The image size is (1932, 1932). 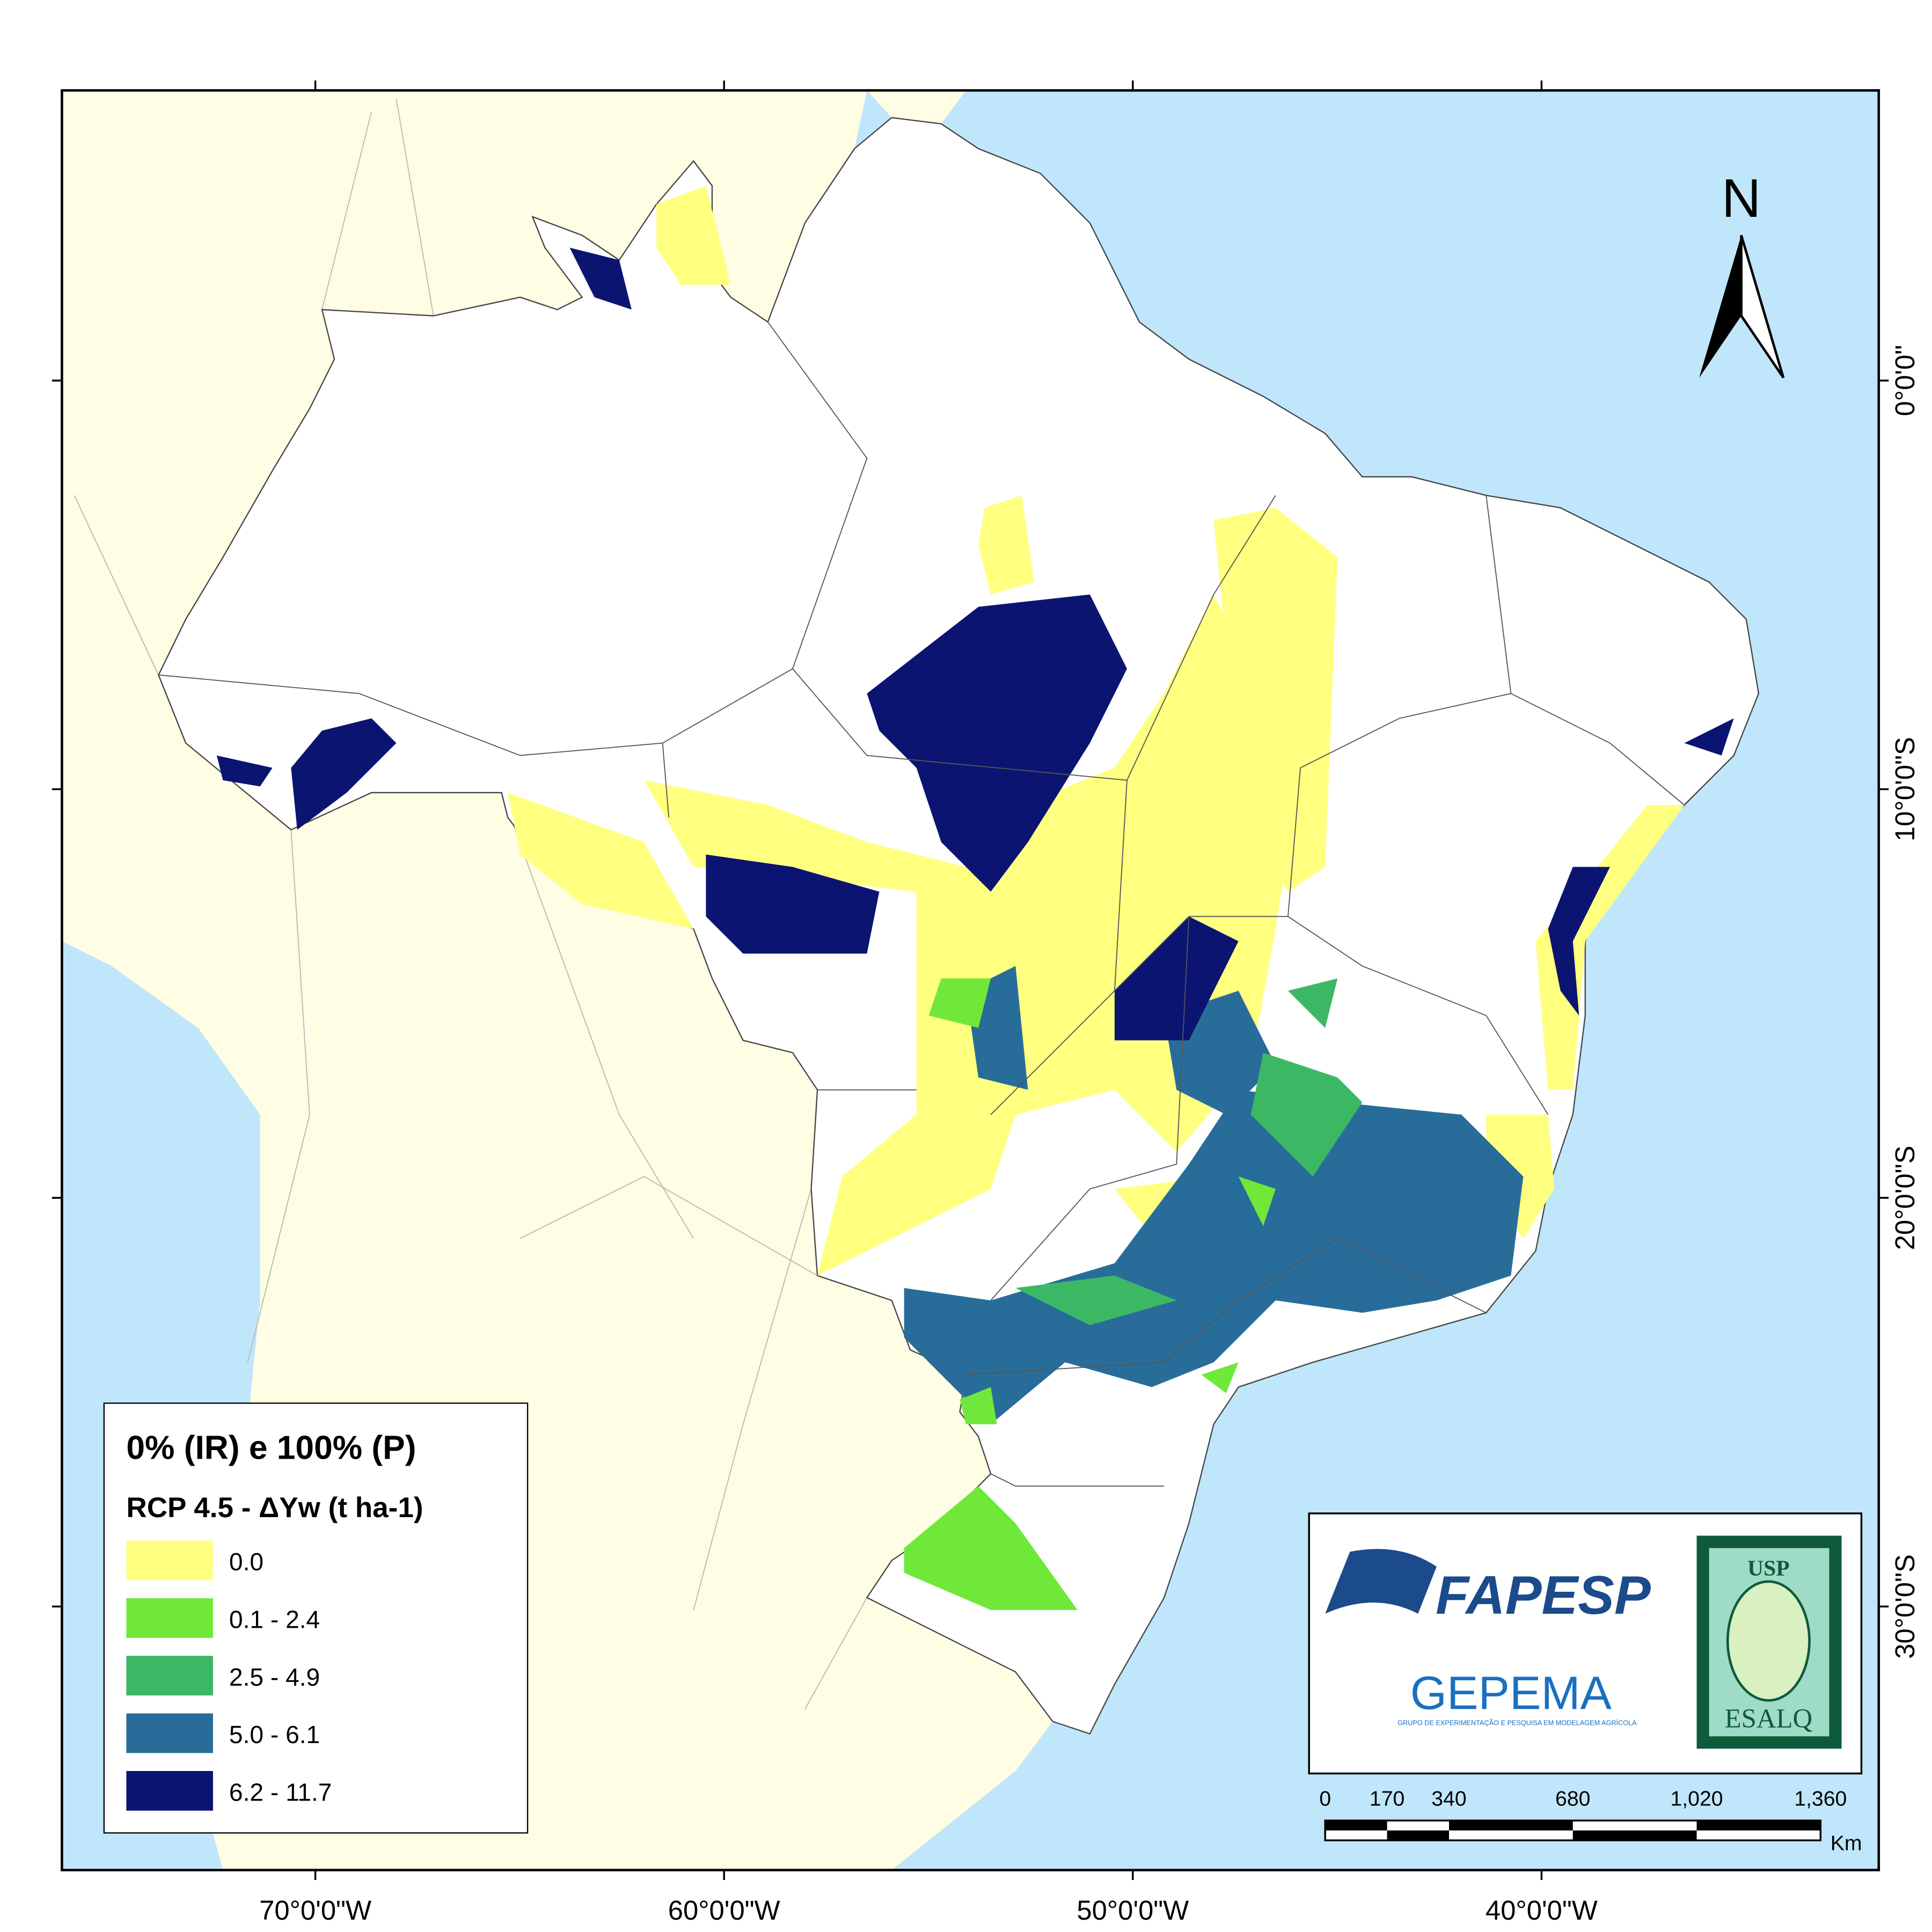 What do you see at coordinates (1511, 1693) in the screenshot?
I see `gepema-logo: GEPEMA` at bounding box center [1511, 1693].